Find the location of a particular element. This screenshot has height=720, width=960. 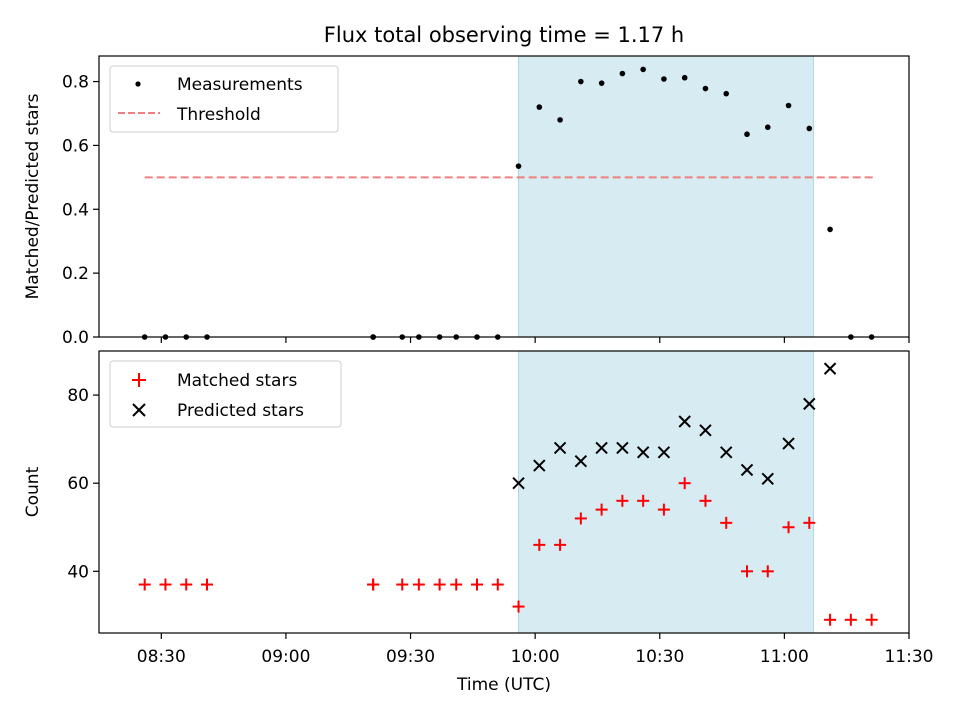

x-tick-label: 09:00 is located at coordinates (285, 657).